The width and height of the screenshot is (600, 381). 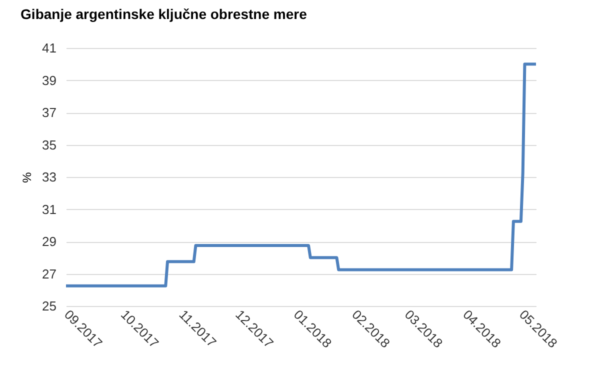 What do you see at coordinates (49, 112) in the screenshot?
I see `y-tick-label: 37` at bounding box center [49, 112].